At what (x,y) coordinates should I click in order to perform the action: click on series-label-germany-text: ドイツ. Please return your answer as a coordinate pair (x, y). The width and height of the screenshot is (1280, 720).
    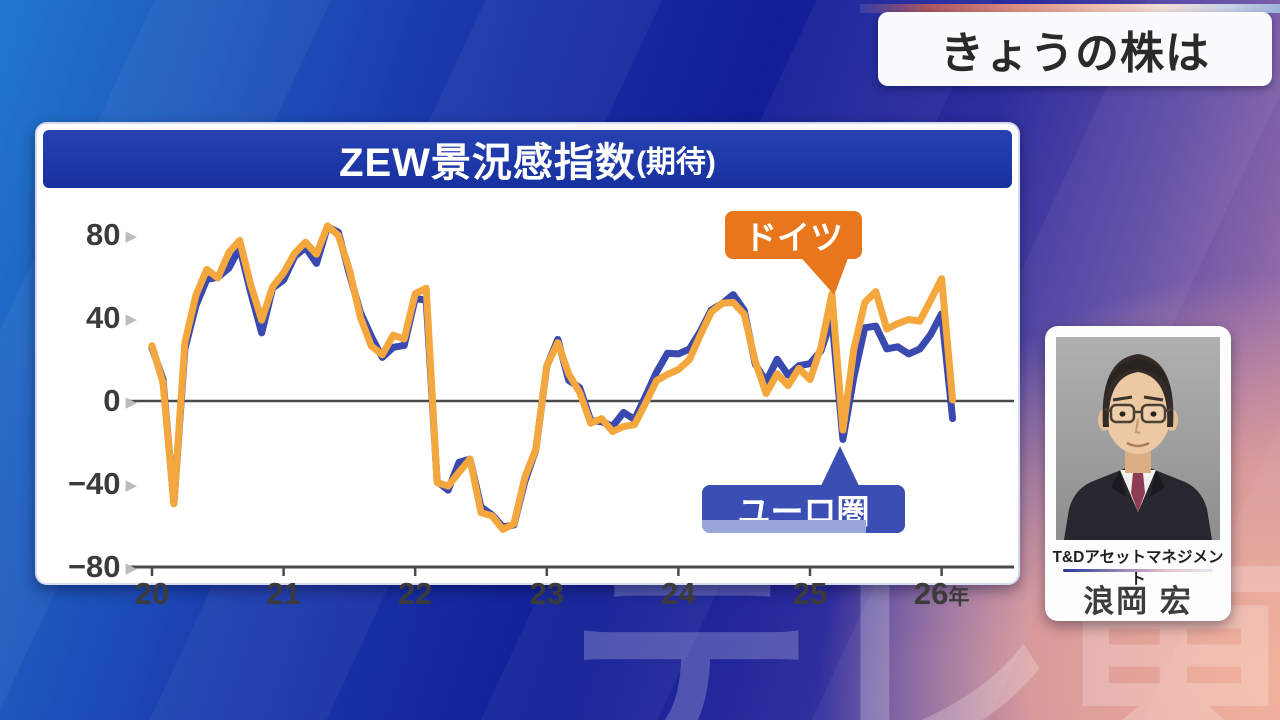
    Looking at the image, I should click on (793, 237).